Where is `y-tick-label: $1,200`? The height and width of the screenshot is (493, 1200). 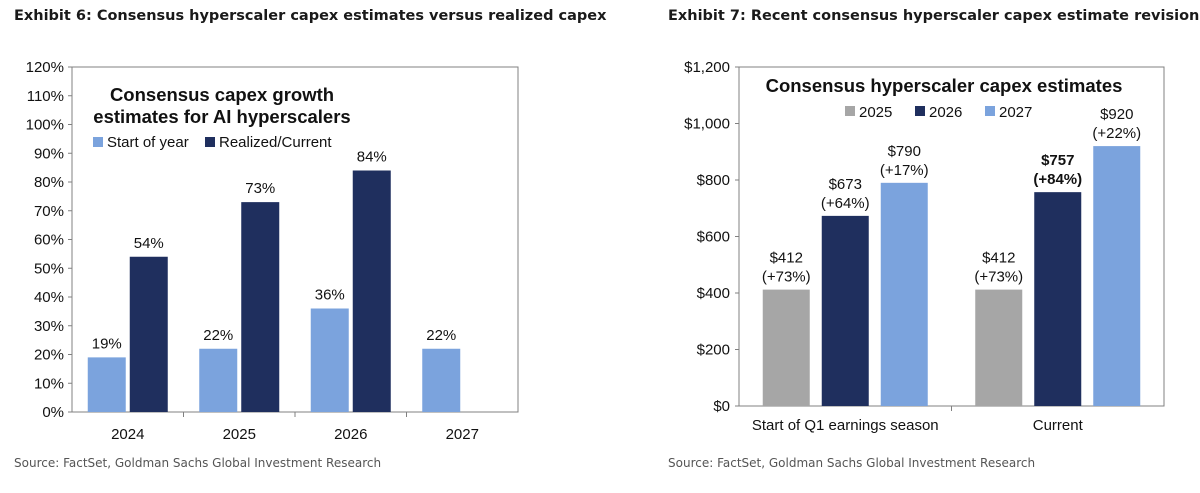 y-tick-label: $1,200 is located at coordinates (707, 67).